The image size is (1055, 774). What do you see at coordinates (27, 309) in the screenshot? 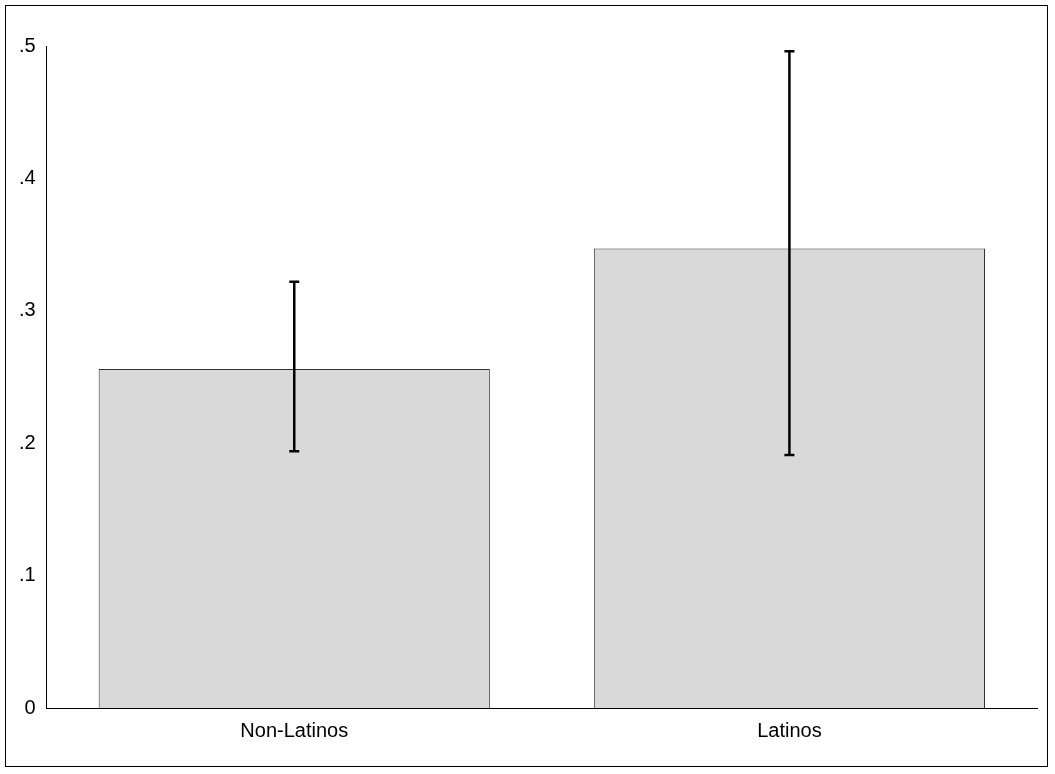
I see `y-tick-label: .3` at bounding box center [27, 309].